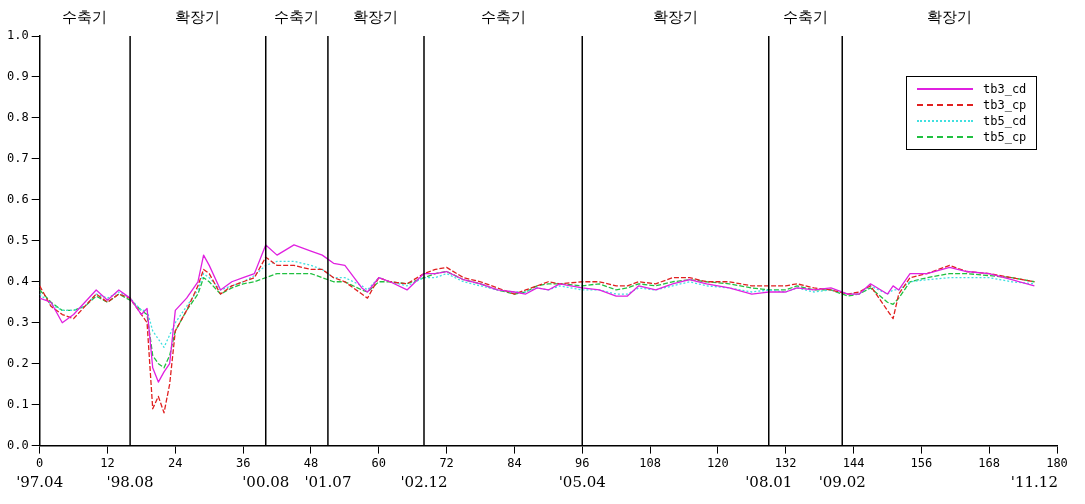 Image resolution: width=1085 pixels, height=504 pixels. I want to click on x-tick-label: 0, so click(40, 462).